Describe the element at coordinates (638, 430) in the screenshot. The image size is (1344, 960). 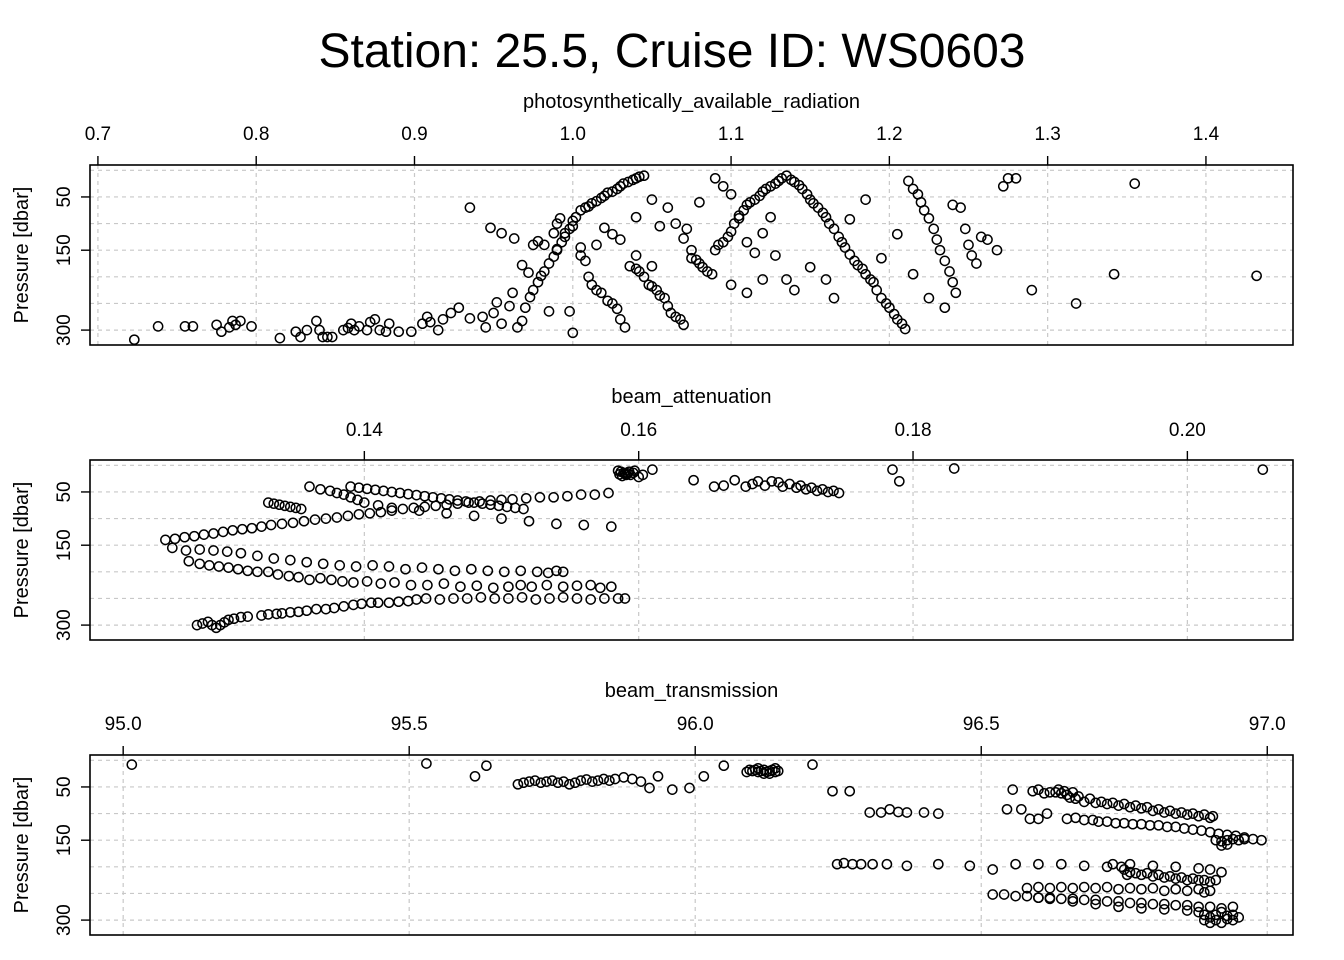
I see `x-tick-label: 0.16` at that location.